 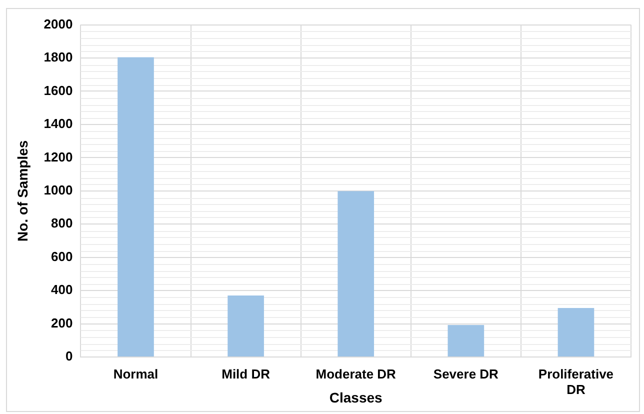 What do you see at coordinates (62, 322) in the screenshot?
I see `y-tick-label: 200` at bounding box center [62, 322].